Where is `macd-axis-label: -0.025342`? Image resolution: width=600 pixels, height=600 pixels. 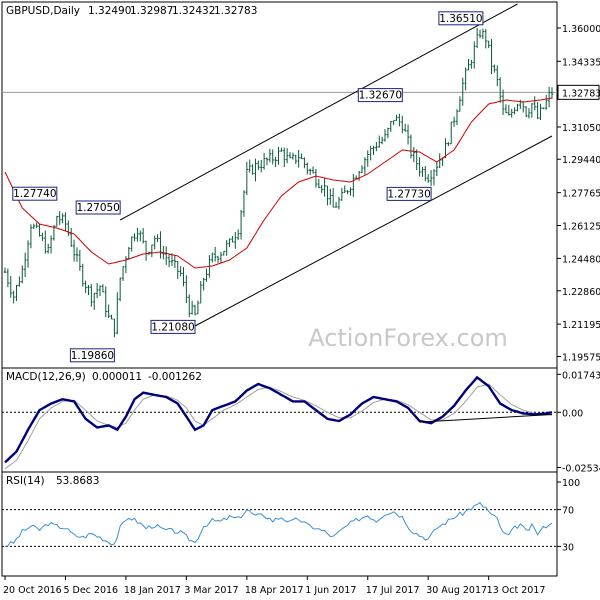 macd-axis-label: -0.025342 is located at coordinates (581, 468).